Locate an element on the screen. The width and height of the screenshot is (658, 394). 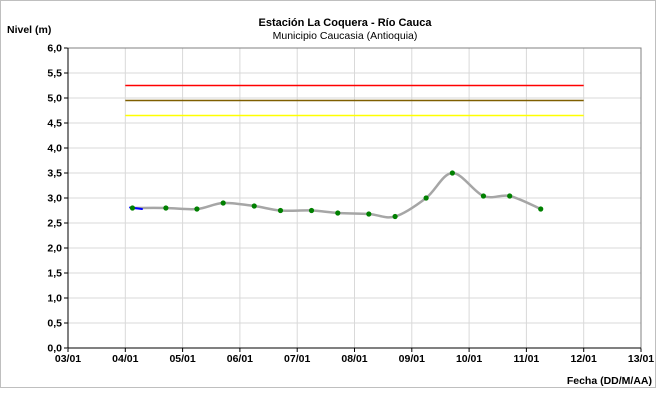
y-tick-label: 6,0 is located at coordinates (54, 49).